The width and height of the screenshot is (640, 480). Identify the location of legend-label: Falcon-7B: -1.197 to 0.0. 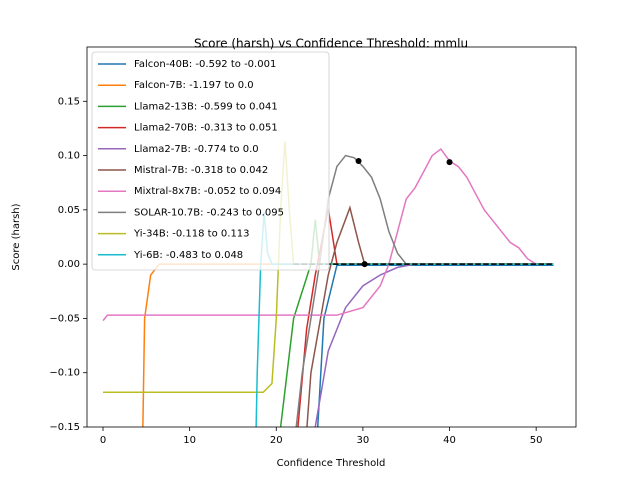
(194, 85).